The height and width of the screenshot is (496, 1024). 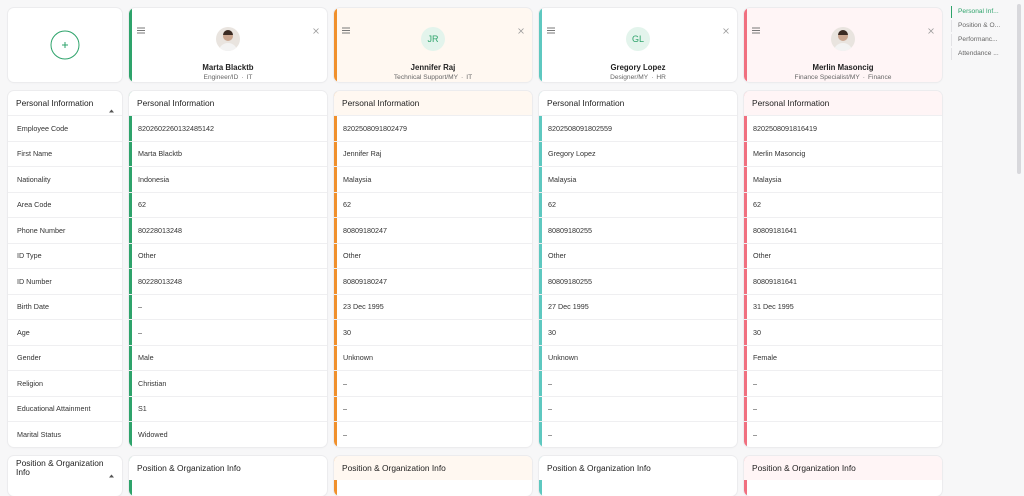 What do you see at coordinates (638, 230) in the screenshot?
I see `field-value: 80809180255` at bounding box center [638, 230].